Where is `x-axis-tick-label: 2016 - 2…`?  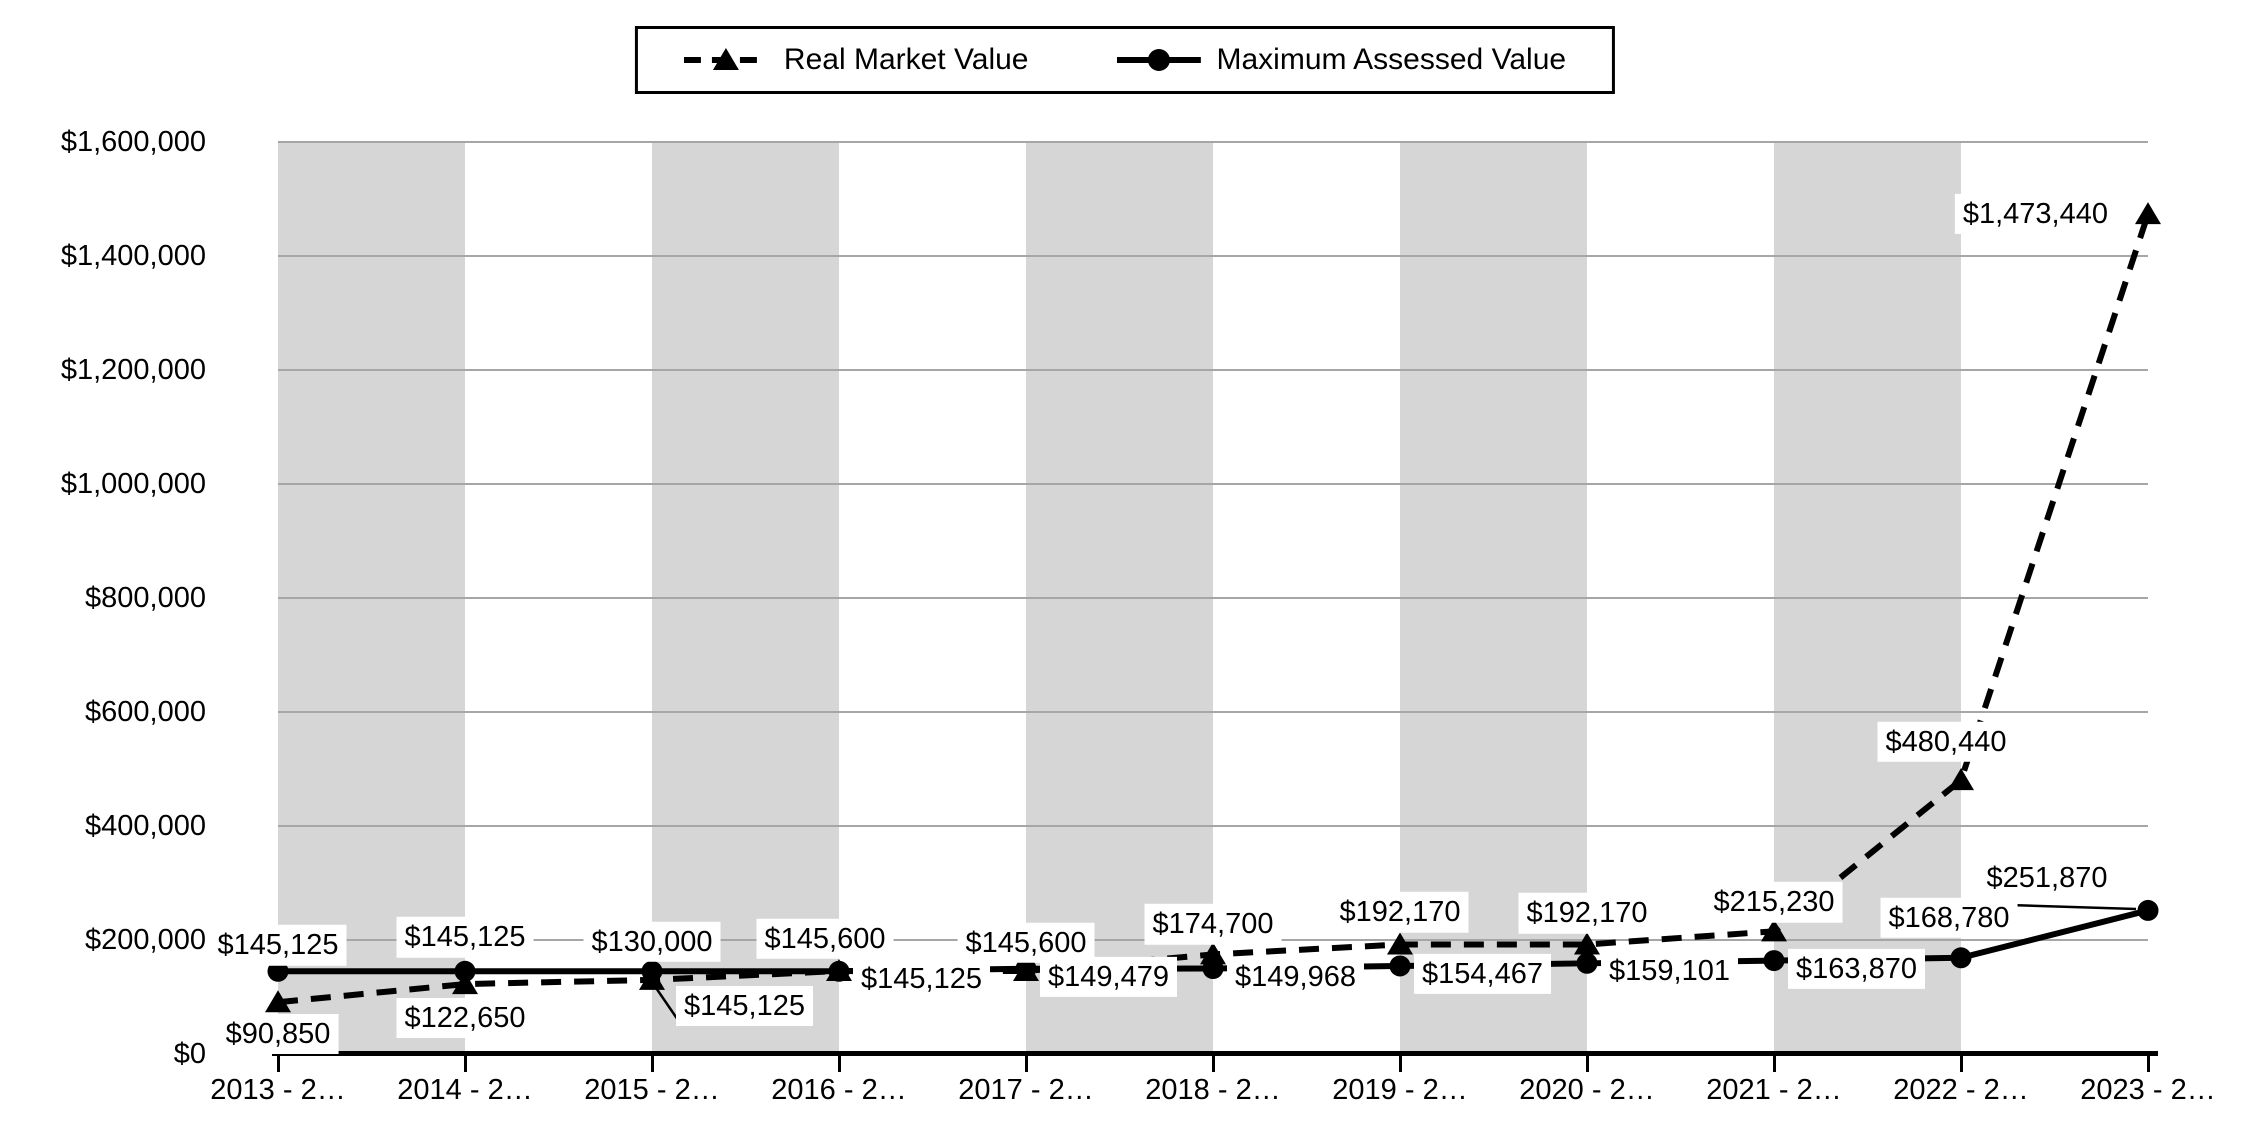 x-axis-tick-label: 2016 - 2… is located at coordinates (839, 1090).